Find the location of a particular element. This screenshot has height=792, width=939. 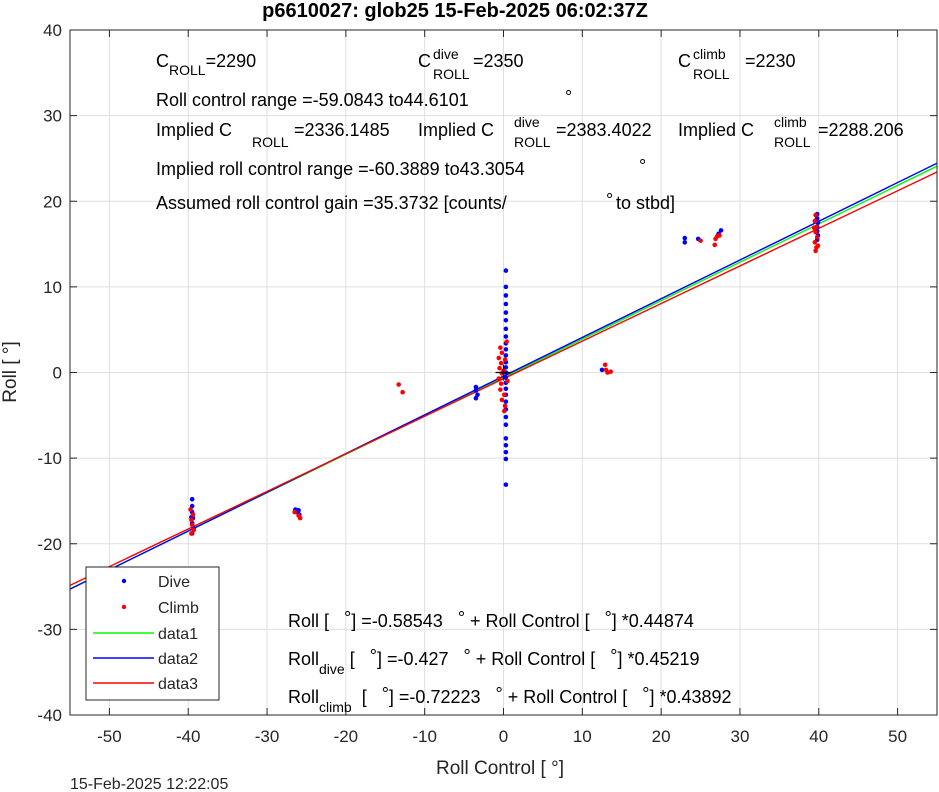

y-tick-label-1: -30 is located at coordinates (49, 629).